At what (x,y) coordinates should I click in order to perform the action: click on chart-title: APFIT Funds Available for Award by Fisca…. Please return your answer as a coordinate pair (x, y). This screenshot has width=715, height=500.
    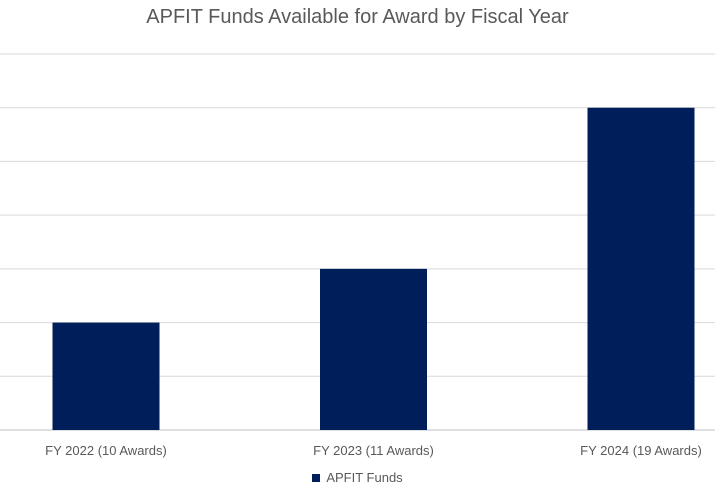
    Looking at the image, I should click on (357, 17).